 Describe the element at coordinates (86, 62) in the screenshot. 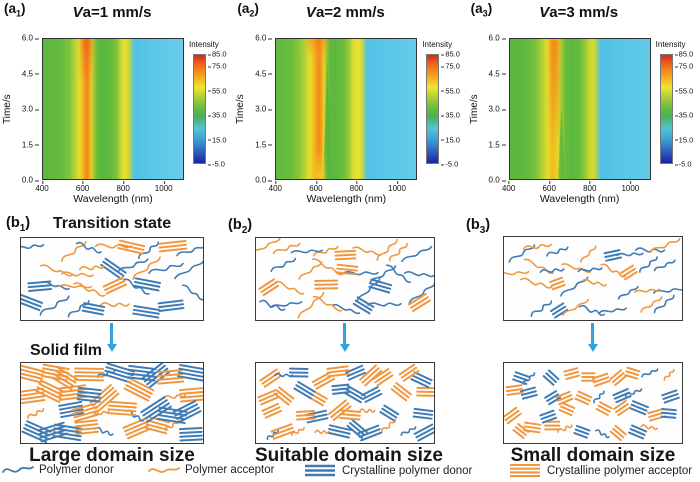

I see `heatmap-a1-hot-band` at that location.